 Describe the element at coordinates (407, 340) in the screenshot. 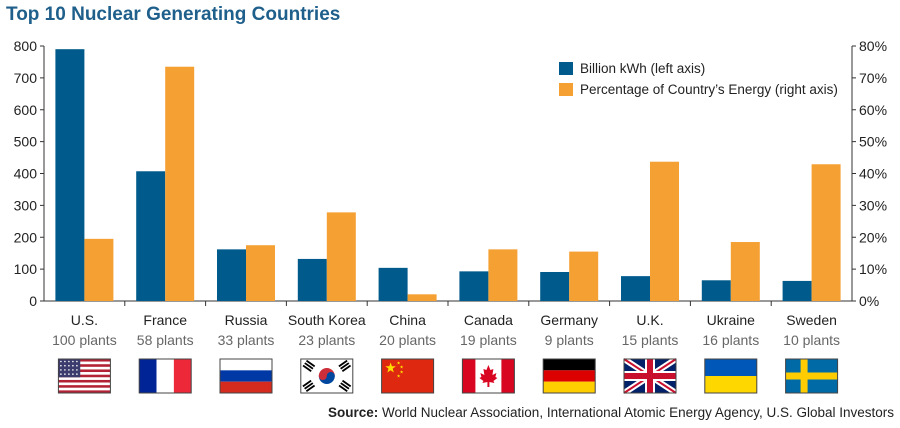

I see `plant-count-label: 20 plants` at that location.